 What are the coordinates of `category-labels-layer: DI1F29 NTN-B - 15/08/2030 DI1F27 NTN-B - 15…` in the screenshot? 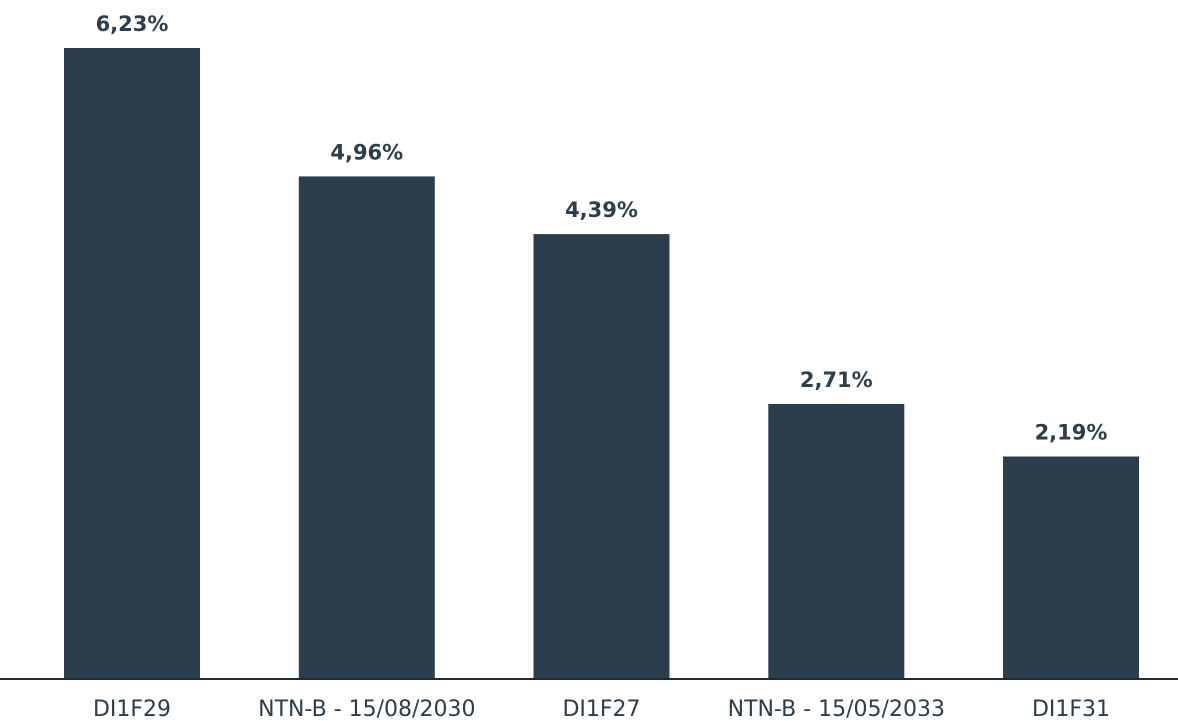 It's located at (601, 709).